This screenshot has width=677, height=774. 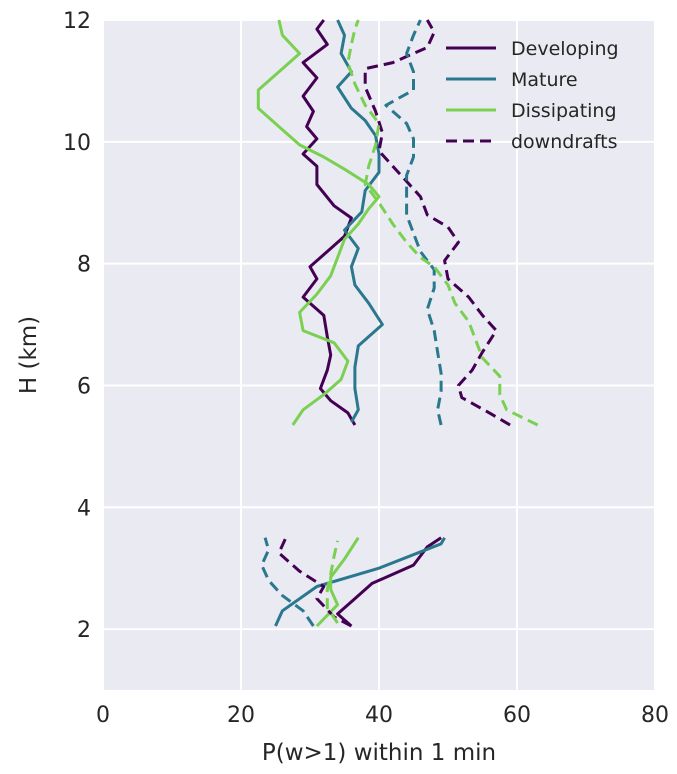 I want to click on x-tick-label: 60, so click(x=517, y=715).